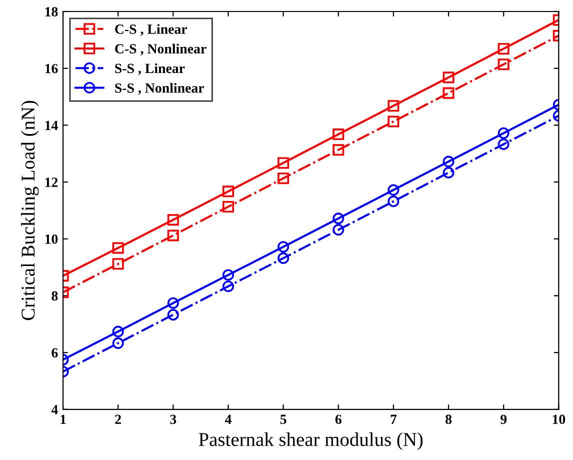  What do you see at coordinates (160, 50) in the screenshot?
I see `legend-label: C-S , Nonlinear` at bounding box center [160, 50].